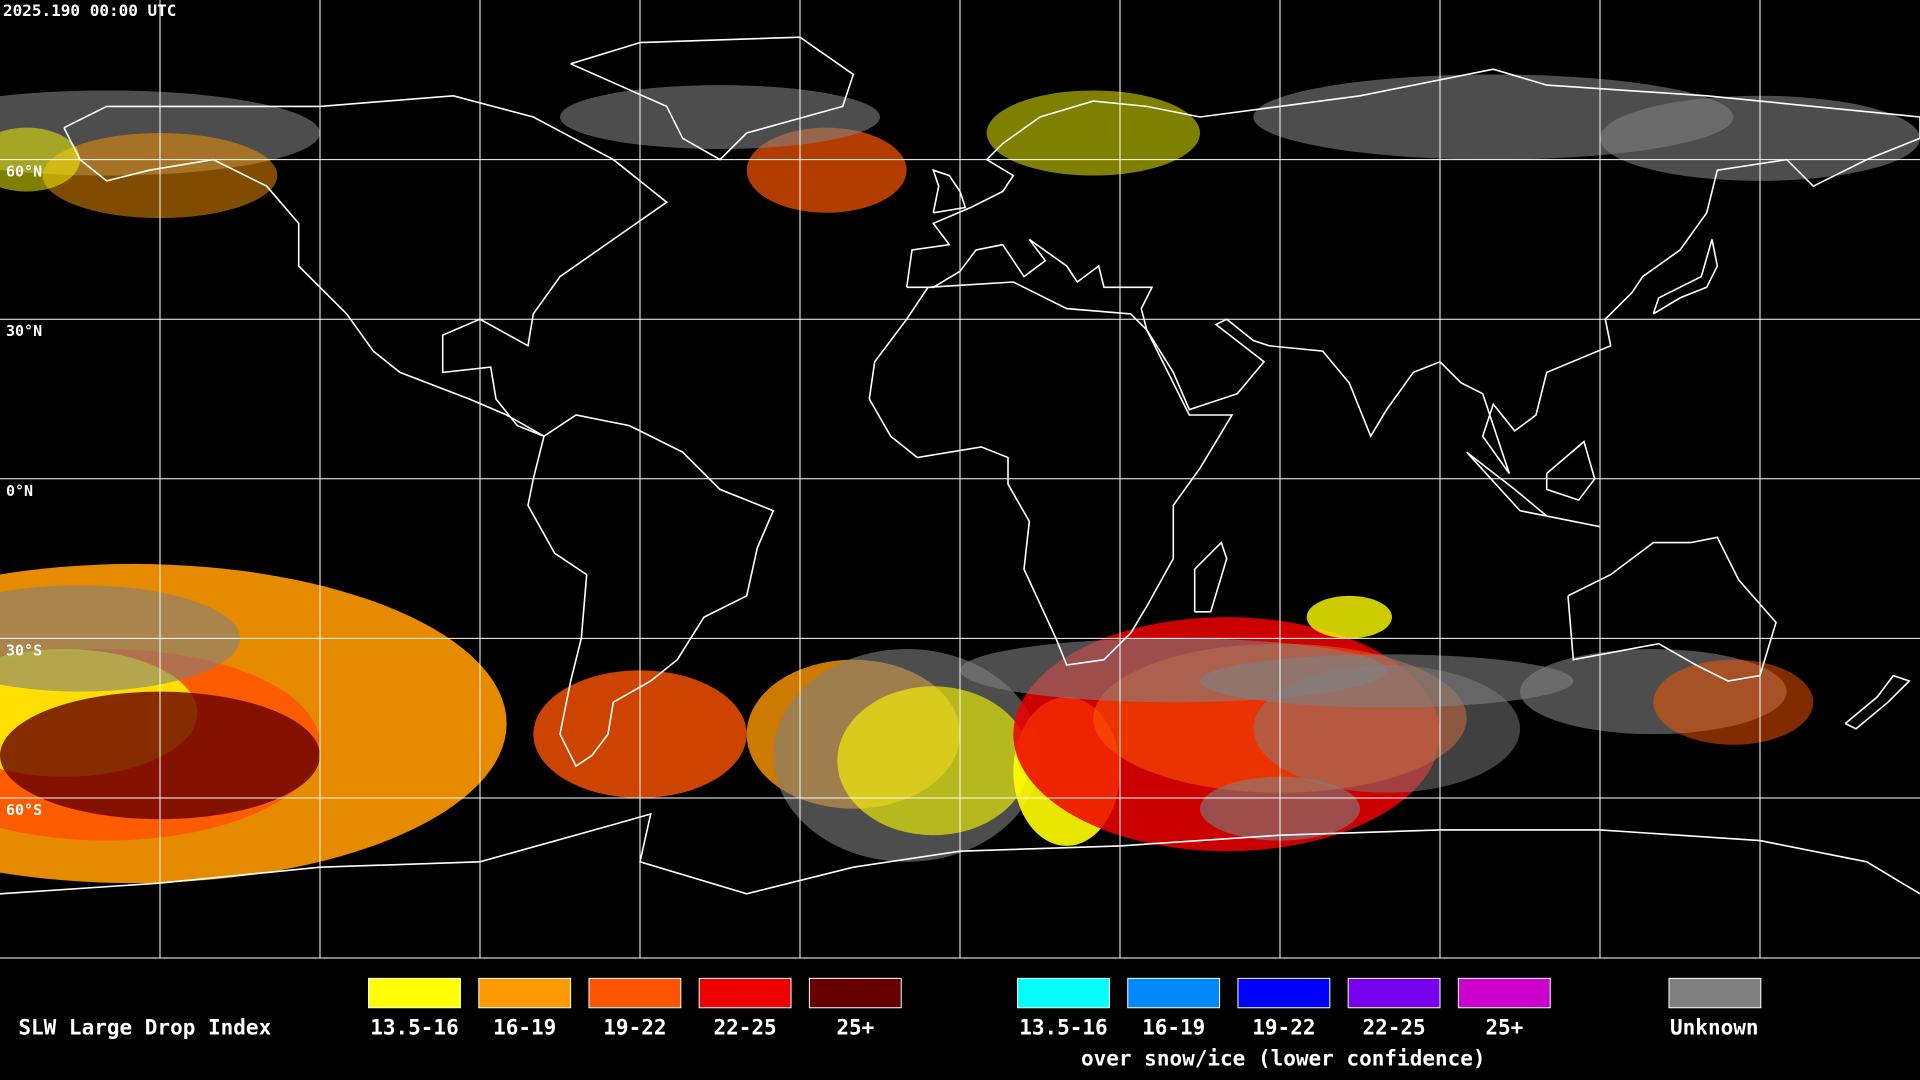 The height and width of the screenshot is (1080, 1920). What do you see at coordinates (24, 810) in the screenshot?
I see `latitude-label: 60°S` at bounding box center [24, 810].